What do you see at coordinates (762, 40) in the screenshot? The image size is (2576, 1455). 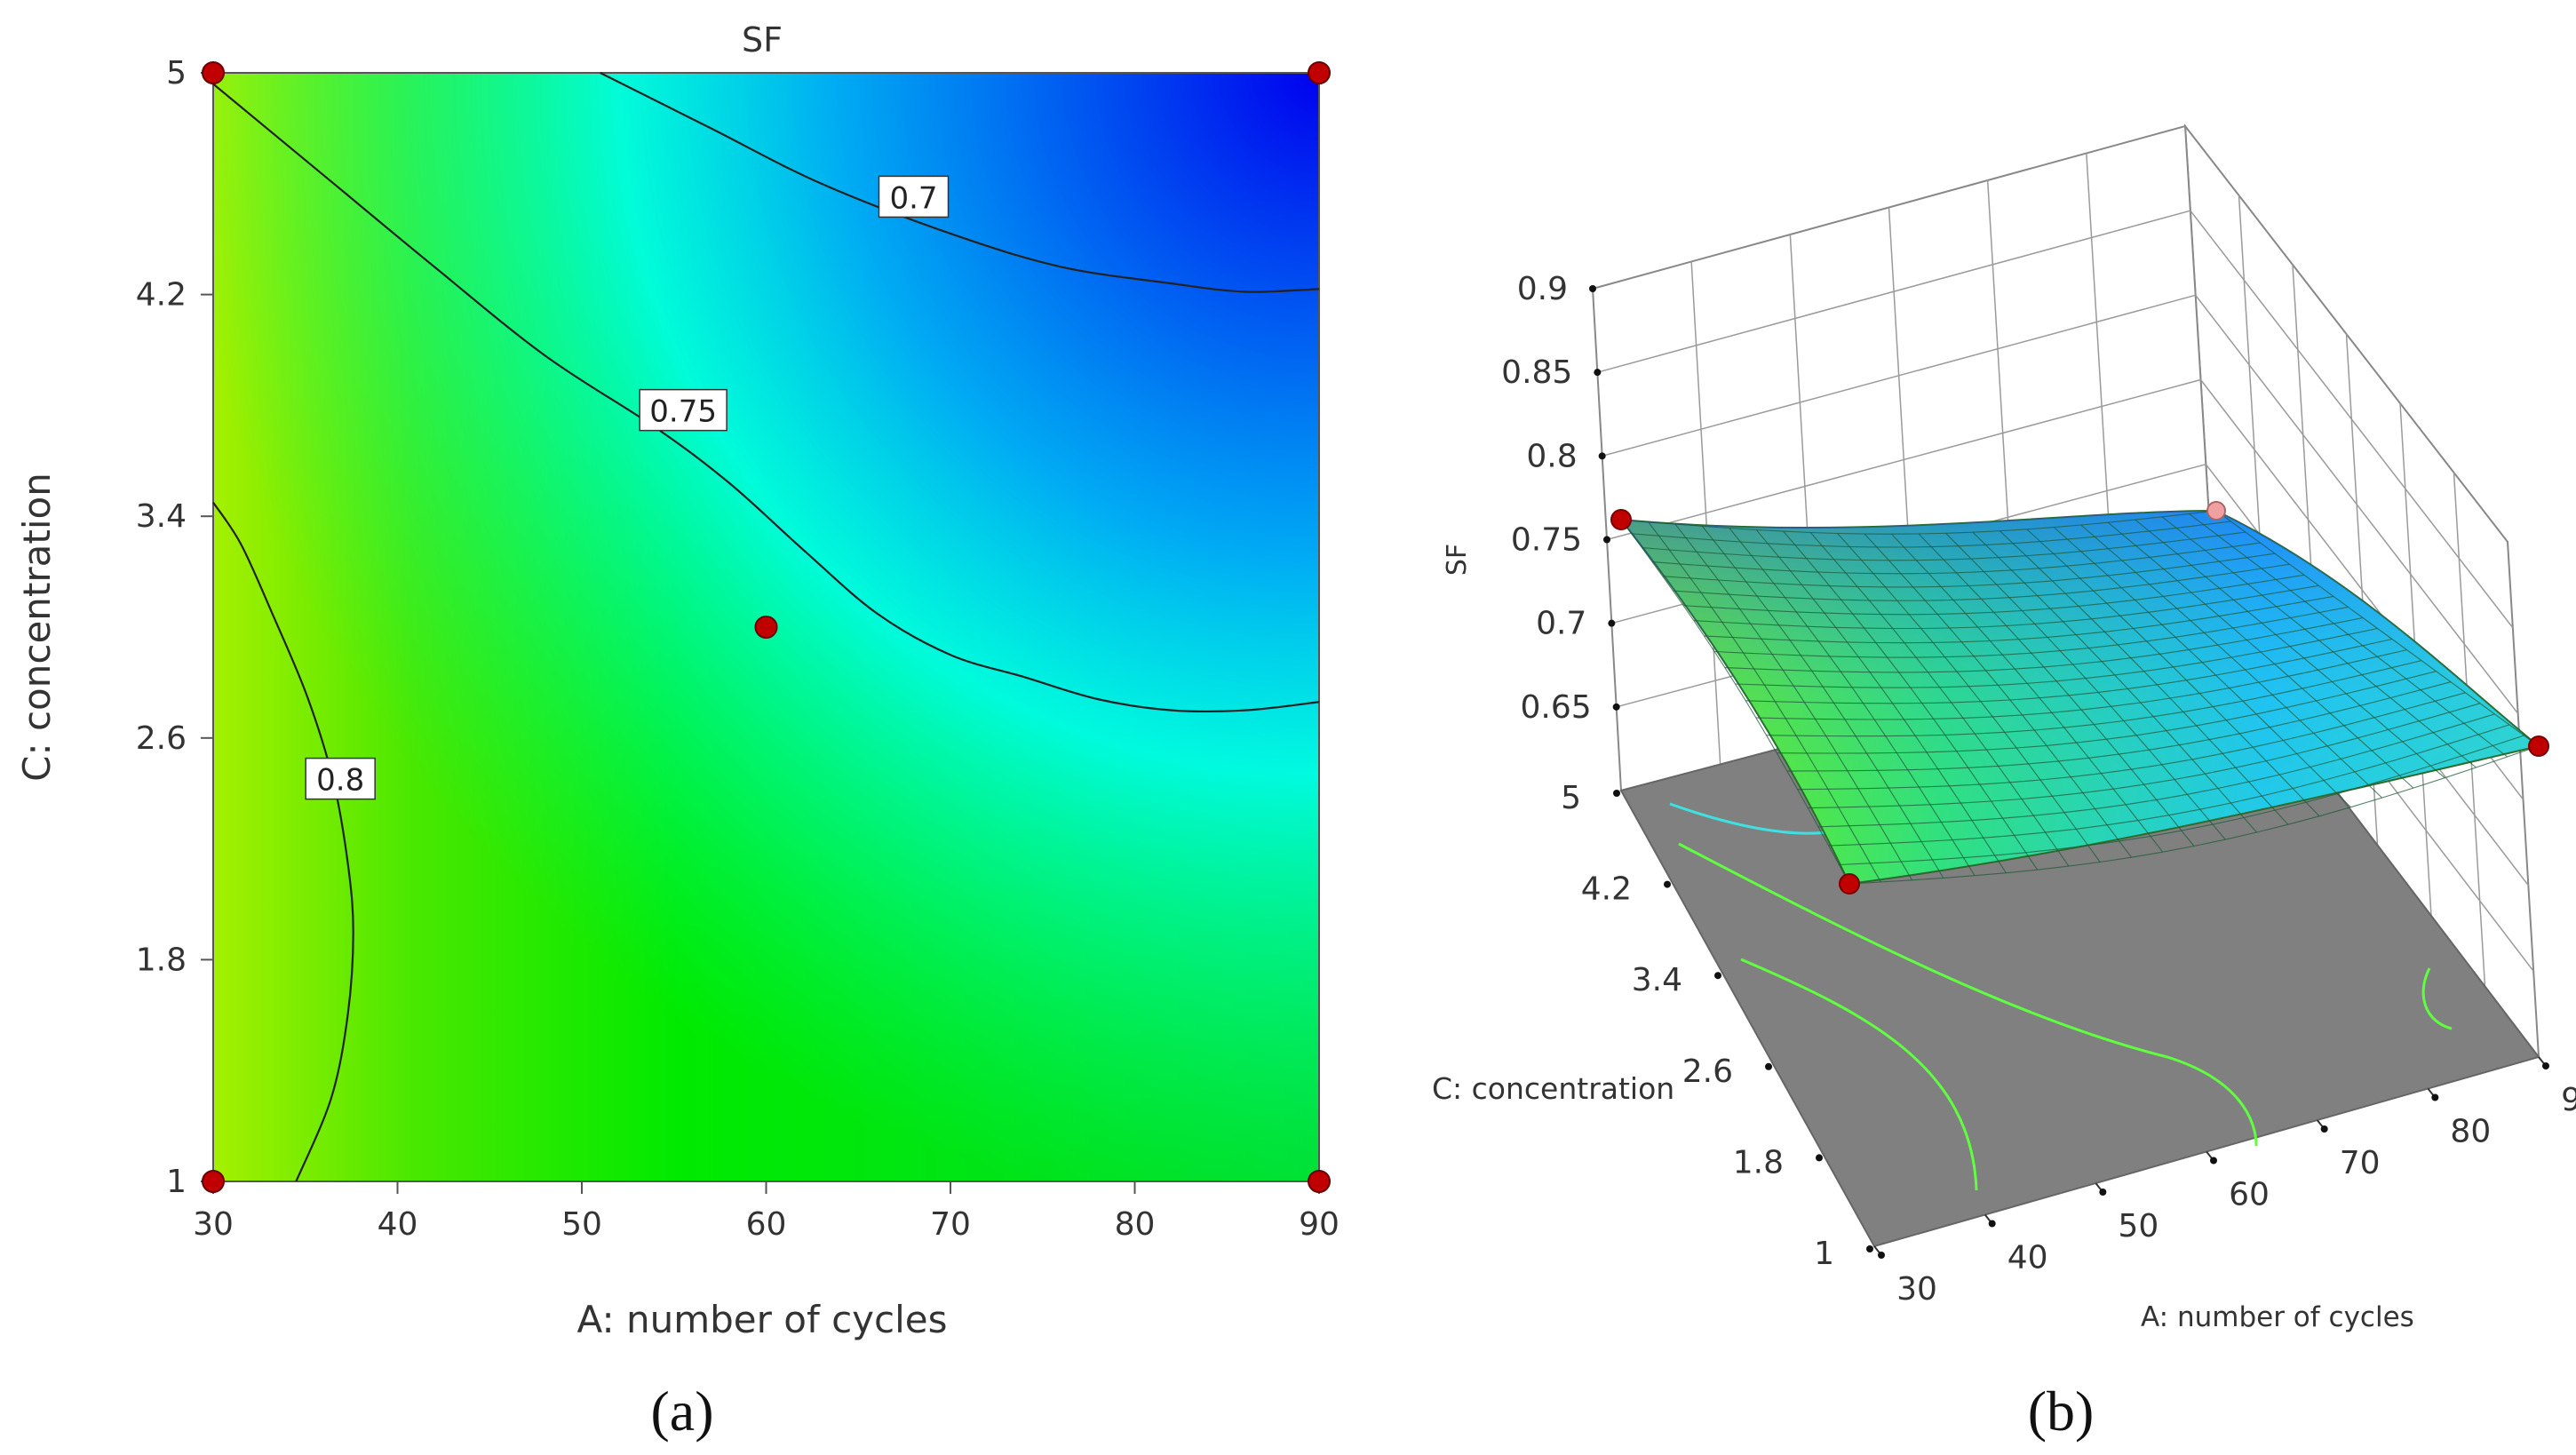 I see `contour-title: SF` at bounding box center [762, 40].